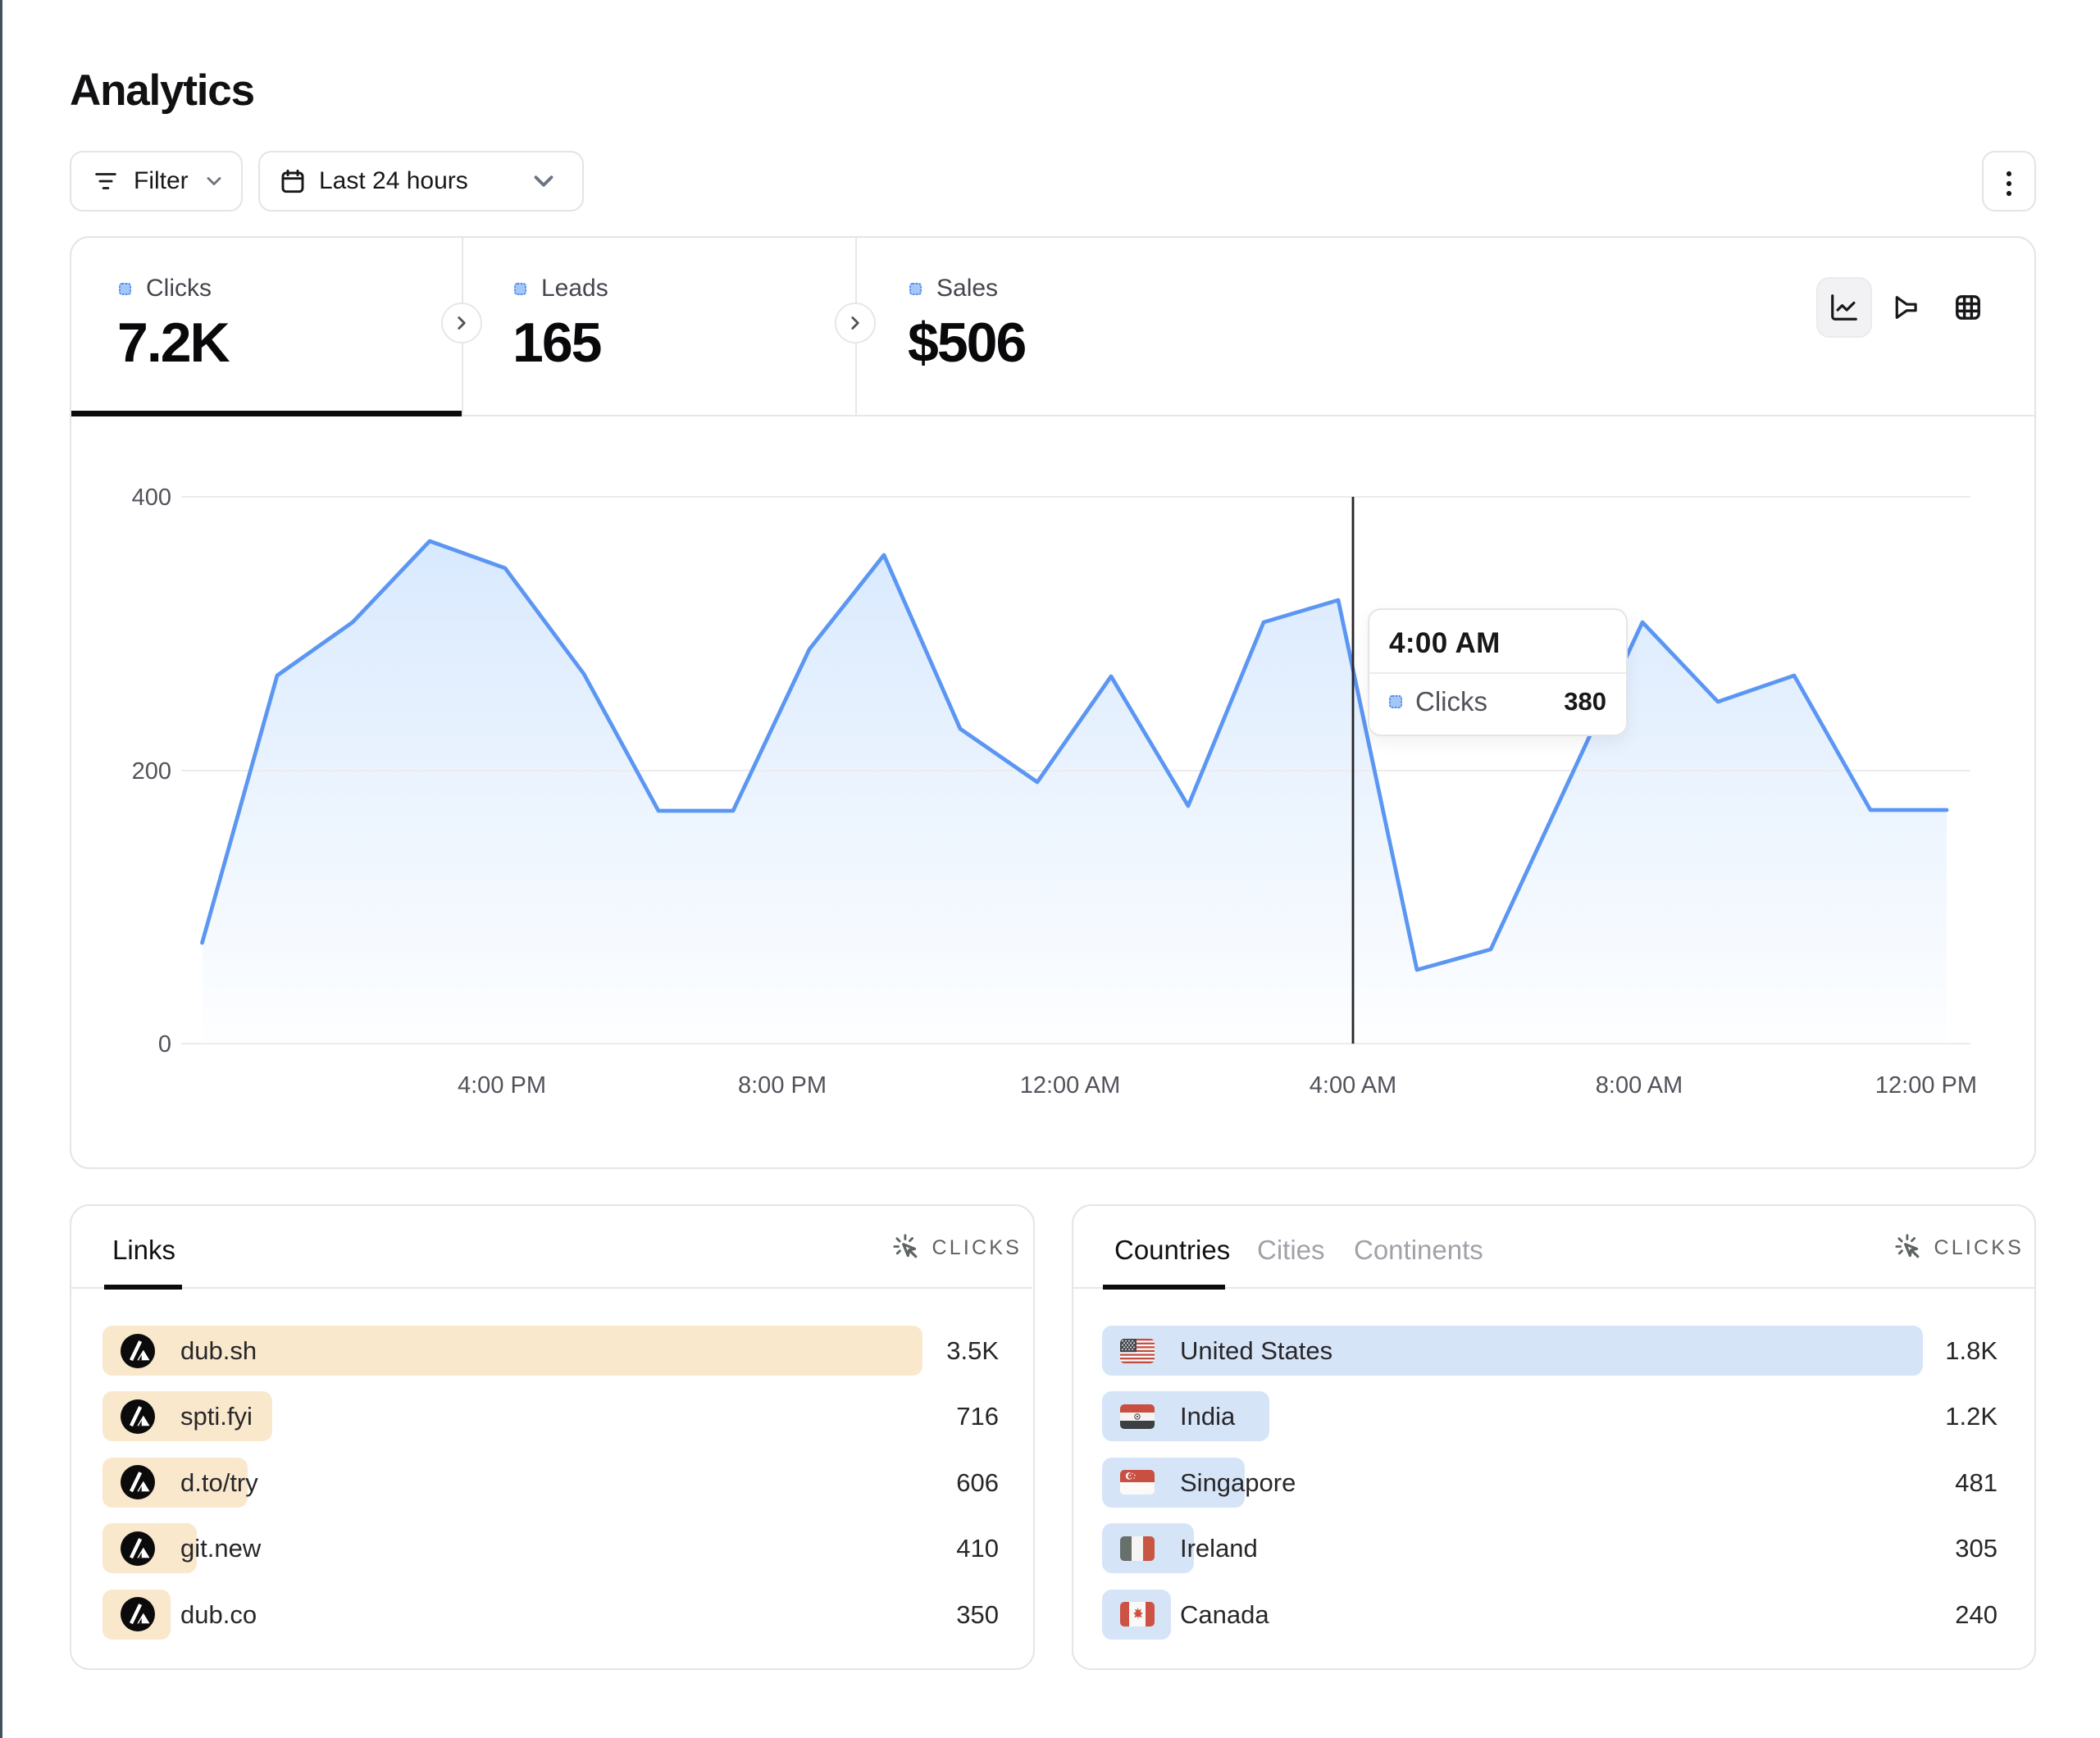  What do you see at coordinates (151, 498) in the screenshot?
I see `svg-text: 400` at bounding box center [151, 498].